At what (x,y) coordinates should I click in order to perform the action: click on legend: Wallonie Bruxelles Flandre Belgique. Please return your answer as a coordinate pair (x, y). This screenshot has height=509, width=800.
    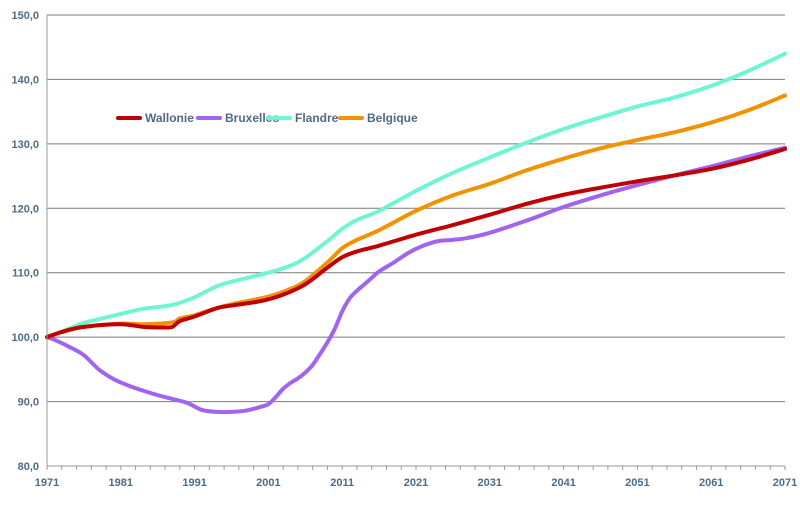
    Looking at the image, I should click on (267, 118).